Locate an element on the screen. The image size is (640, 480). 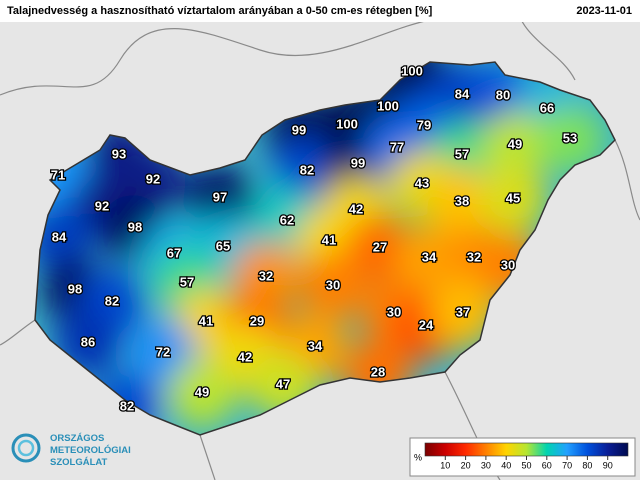
station-value: 37 is located at coordinates (463, 311).